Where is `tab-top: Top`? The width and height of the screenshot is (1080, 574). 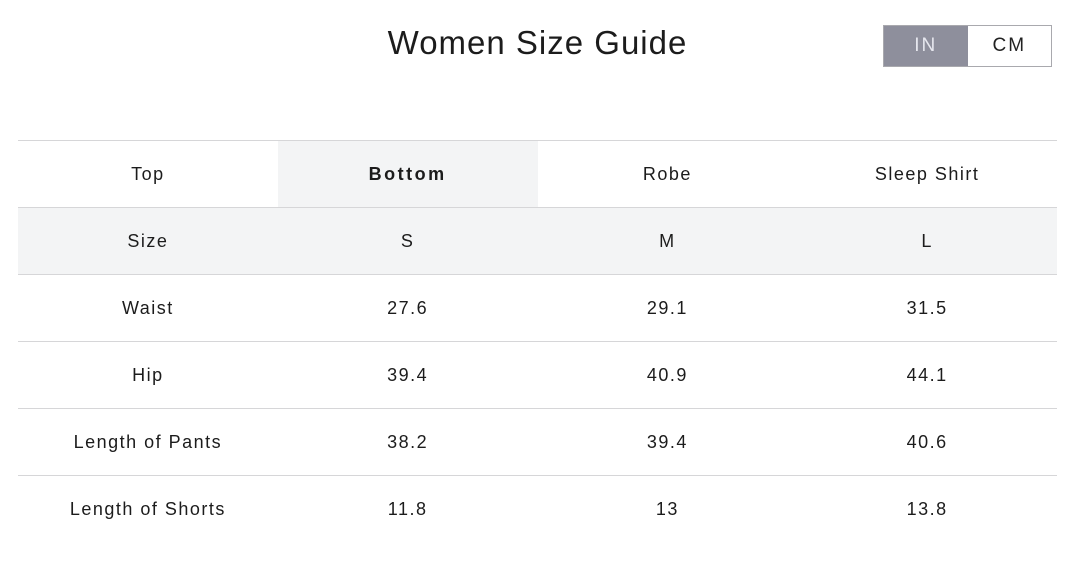
tab-top: Top is located at coordinates (148, 174).